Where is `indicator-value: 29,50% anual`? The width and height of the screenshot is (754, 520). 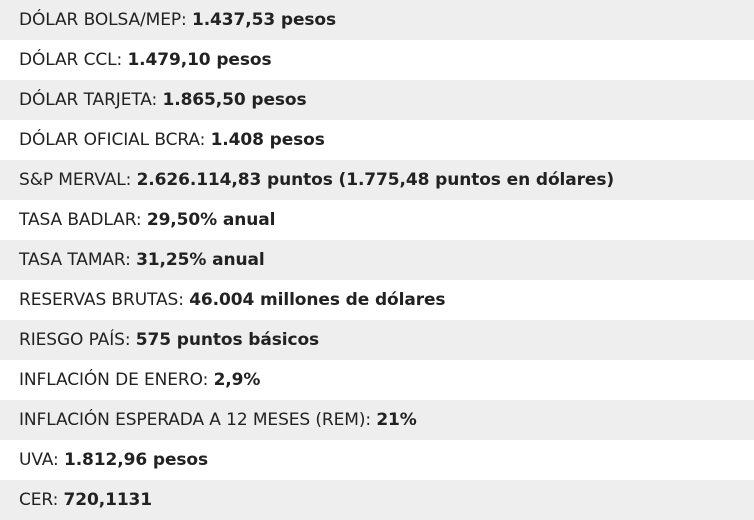
indicator-value: 29,50% anual is located at coordinates (211, 220).